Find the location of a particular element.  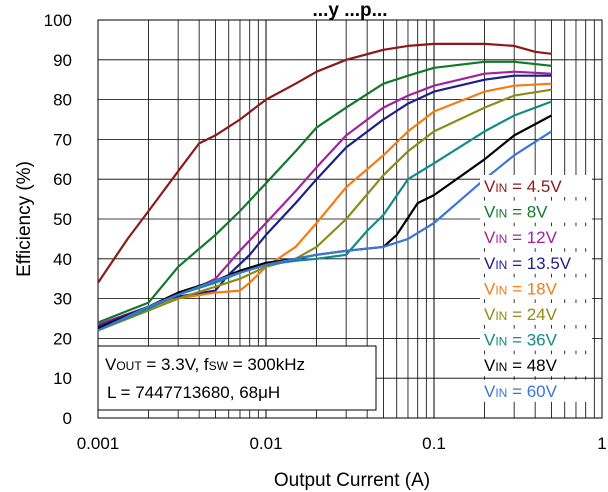

x-tick-labels: 0.001 0.01 0.1 1 is located at coordinates (342, 443).